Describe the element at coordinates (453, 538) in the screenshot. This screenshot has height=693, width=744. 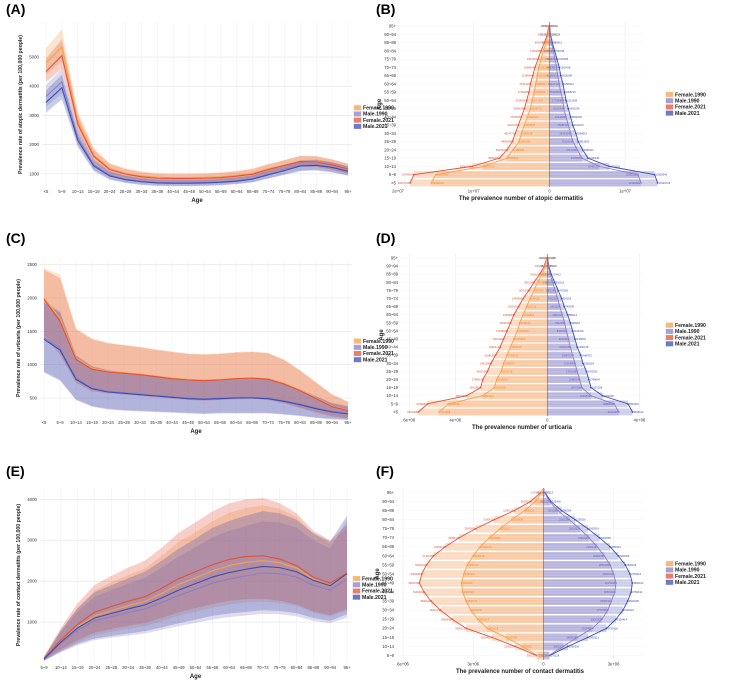
I see `data-label-female-2021: 3600116` at that location.